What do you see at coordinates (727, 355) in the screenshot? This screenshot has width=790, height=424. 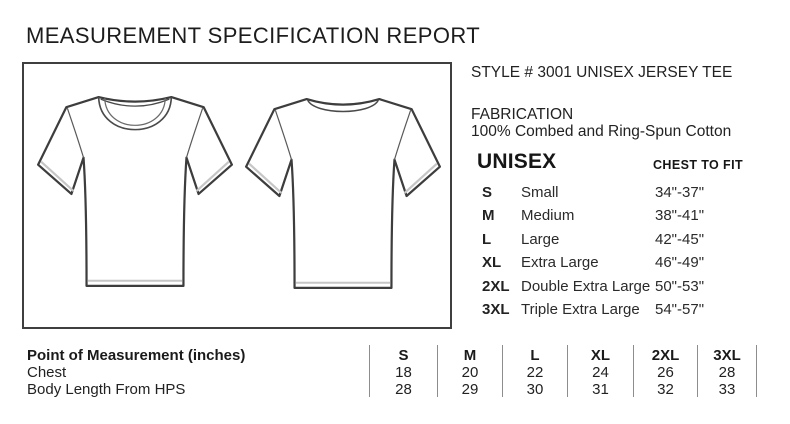 I see `size-header: 3XL` at bounding box center [727, 355].